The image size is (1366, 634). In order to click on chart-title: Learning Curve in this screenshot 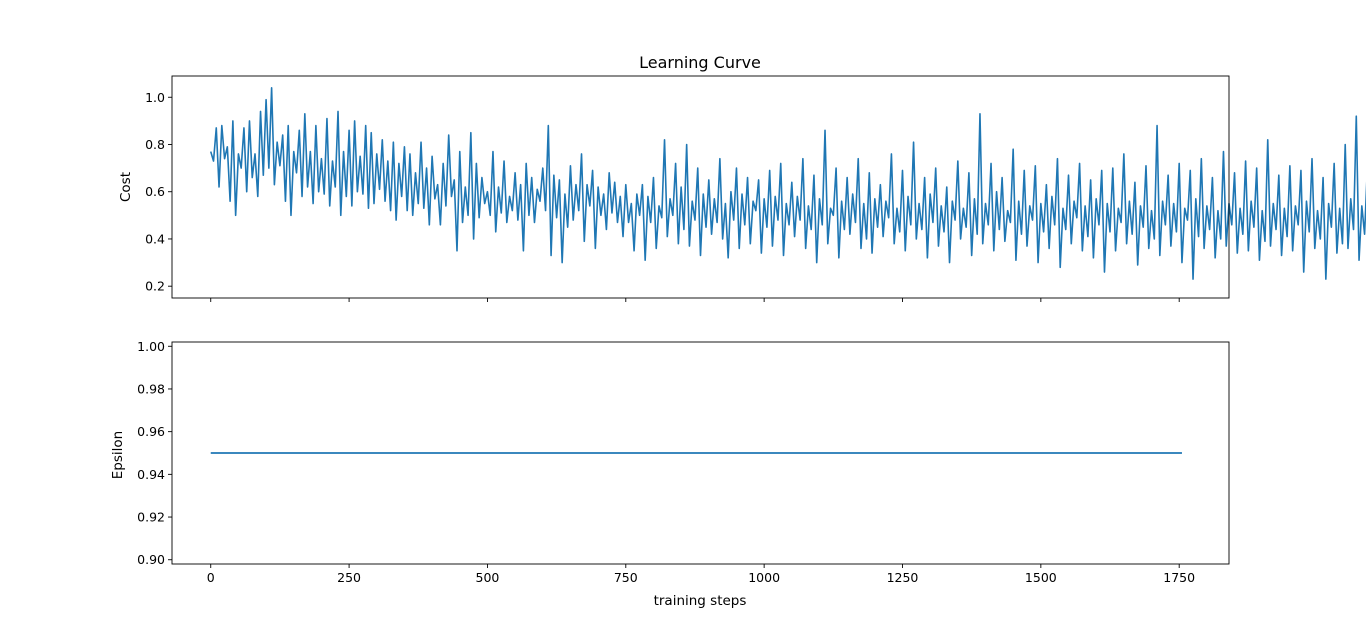, I will do `click(700, 62)`.